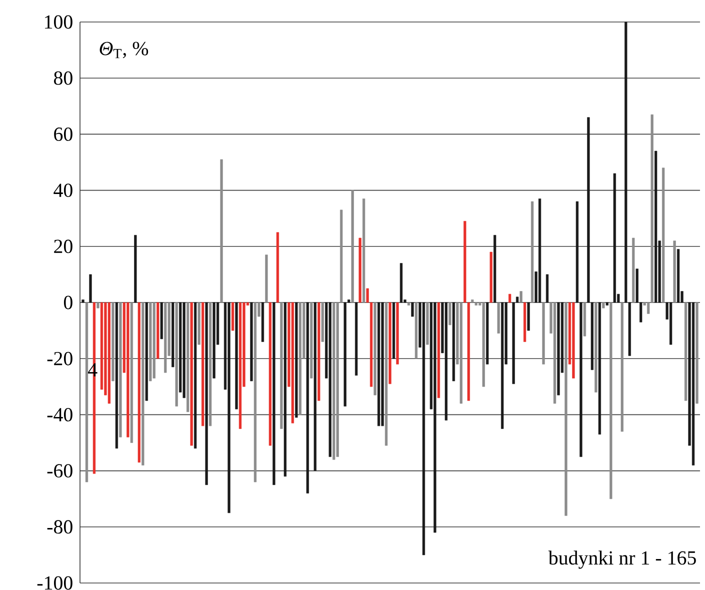  What do you see at coordinates (124, 50) in the screenshot?
I see `y-axis-title: Θ$_{T}$, %` at bounding box center [124, 50].